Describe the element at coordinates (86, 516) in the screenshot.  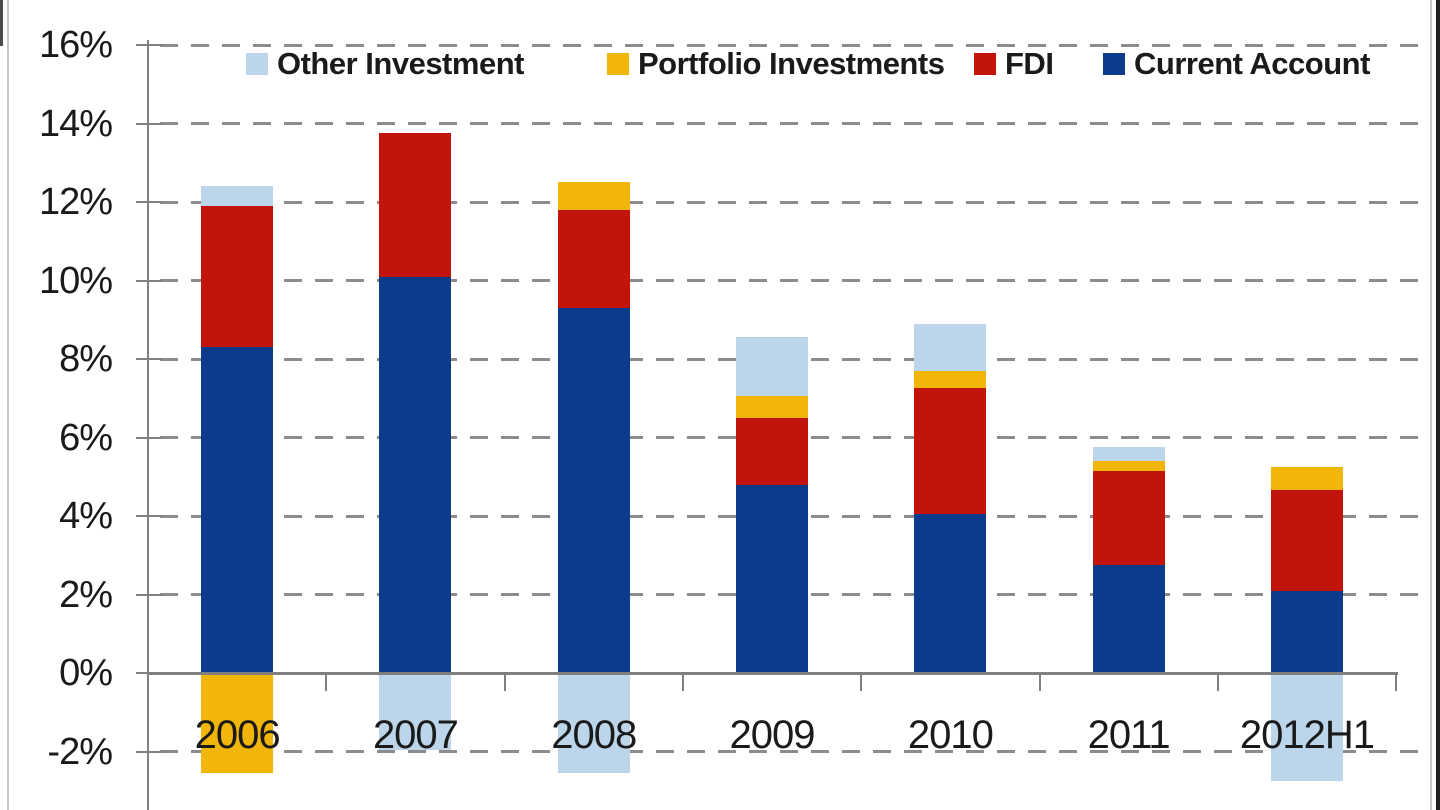
I see `y-axis-label-4pct: 4%` at that location.